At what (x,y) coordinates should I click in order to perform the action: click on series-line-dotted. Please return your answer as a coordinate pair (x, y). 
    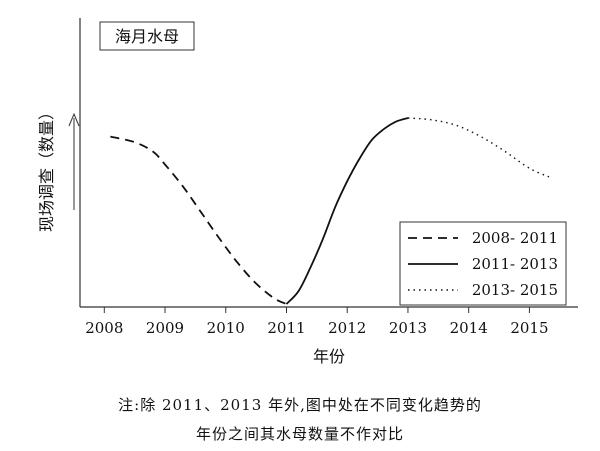
    Looking at the image, I should click on (479, 148).